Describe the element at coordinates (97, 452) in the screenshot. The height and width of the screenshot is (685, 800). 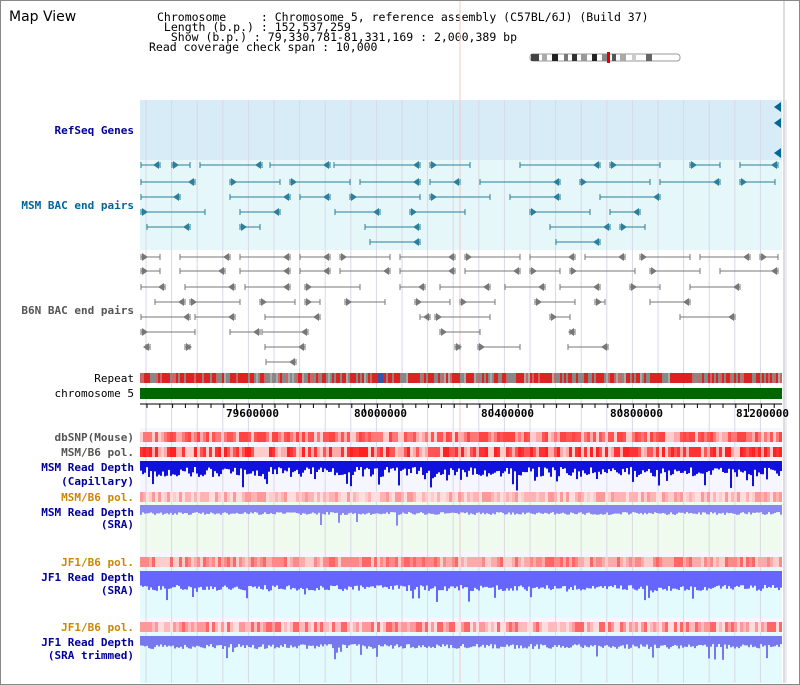
I see `msm-b6-pol-label: MSM/B6 pol.` at that location.